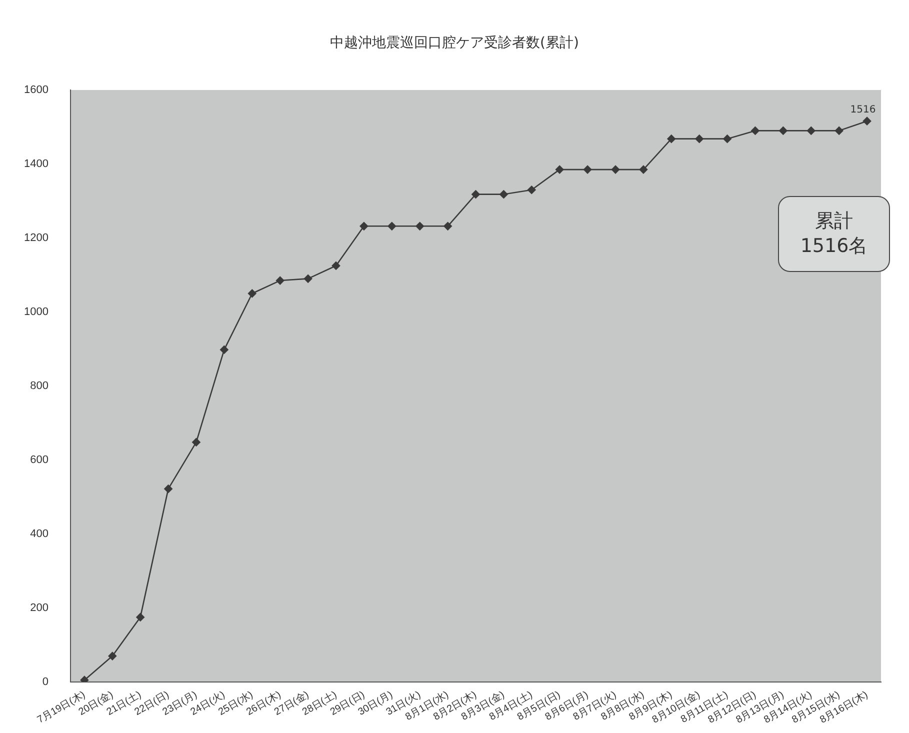 This screenshot has height=733, width=909. I want to click on y-tick-label: 1600, so click(36, 90).